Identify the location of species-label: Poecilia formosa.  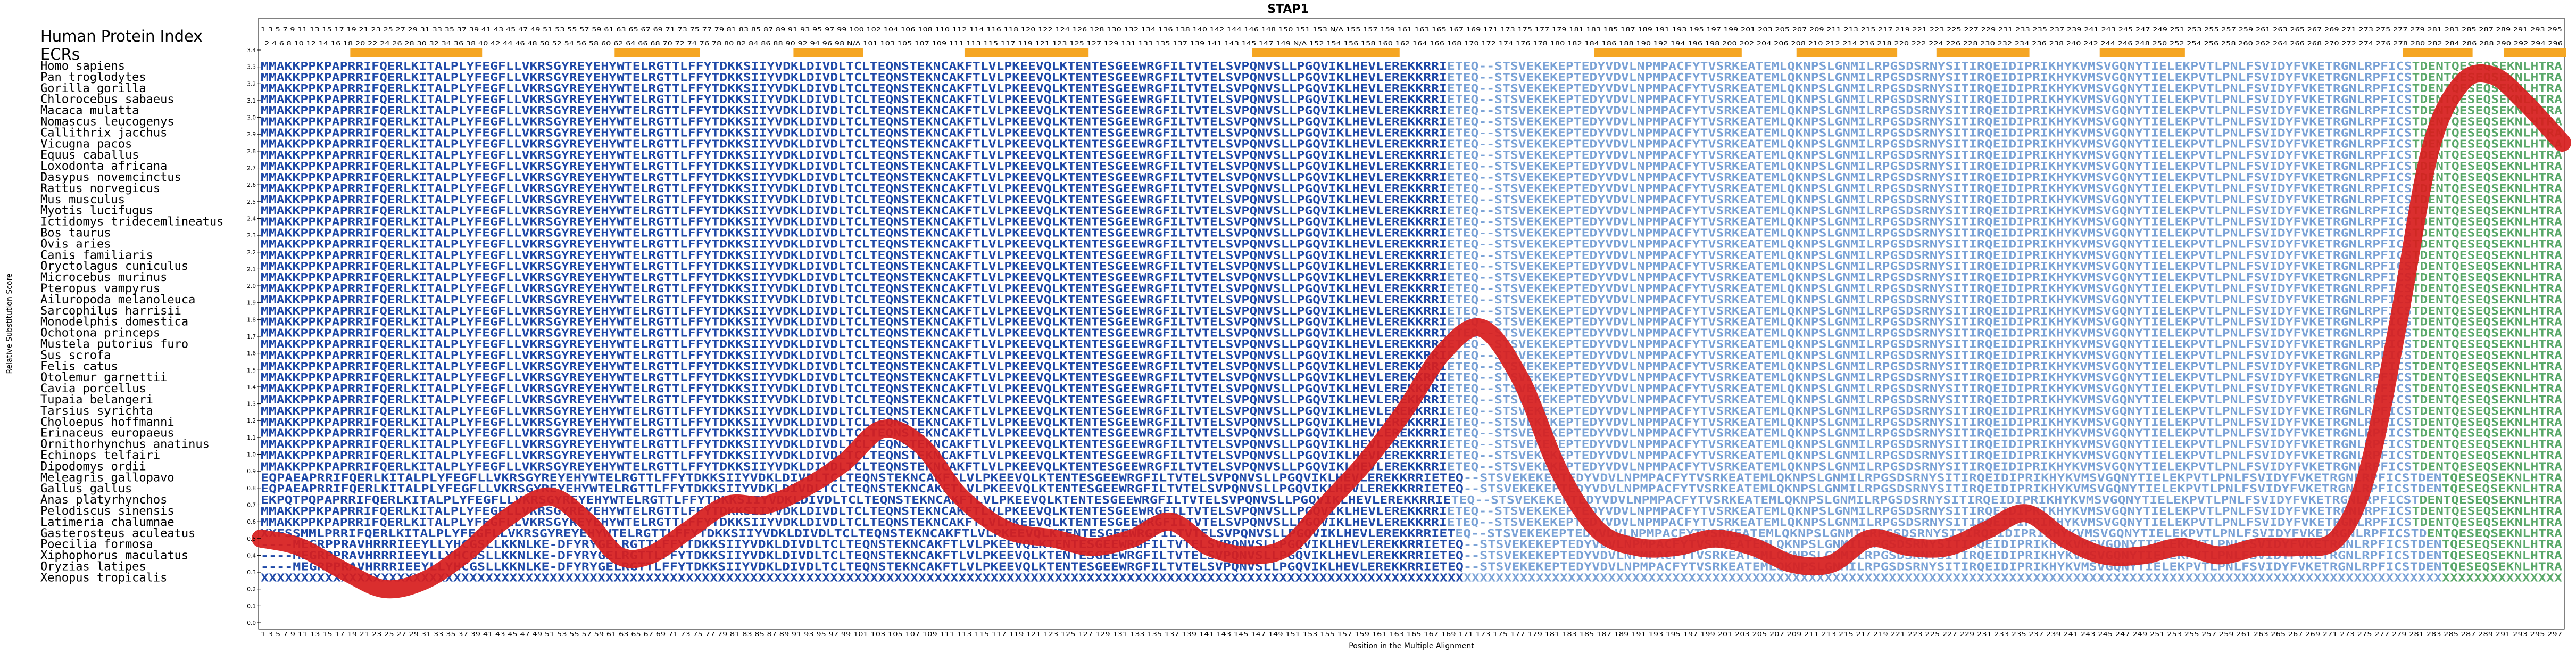
(96, 544).